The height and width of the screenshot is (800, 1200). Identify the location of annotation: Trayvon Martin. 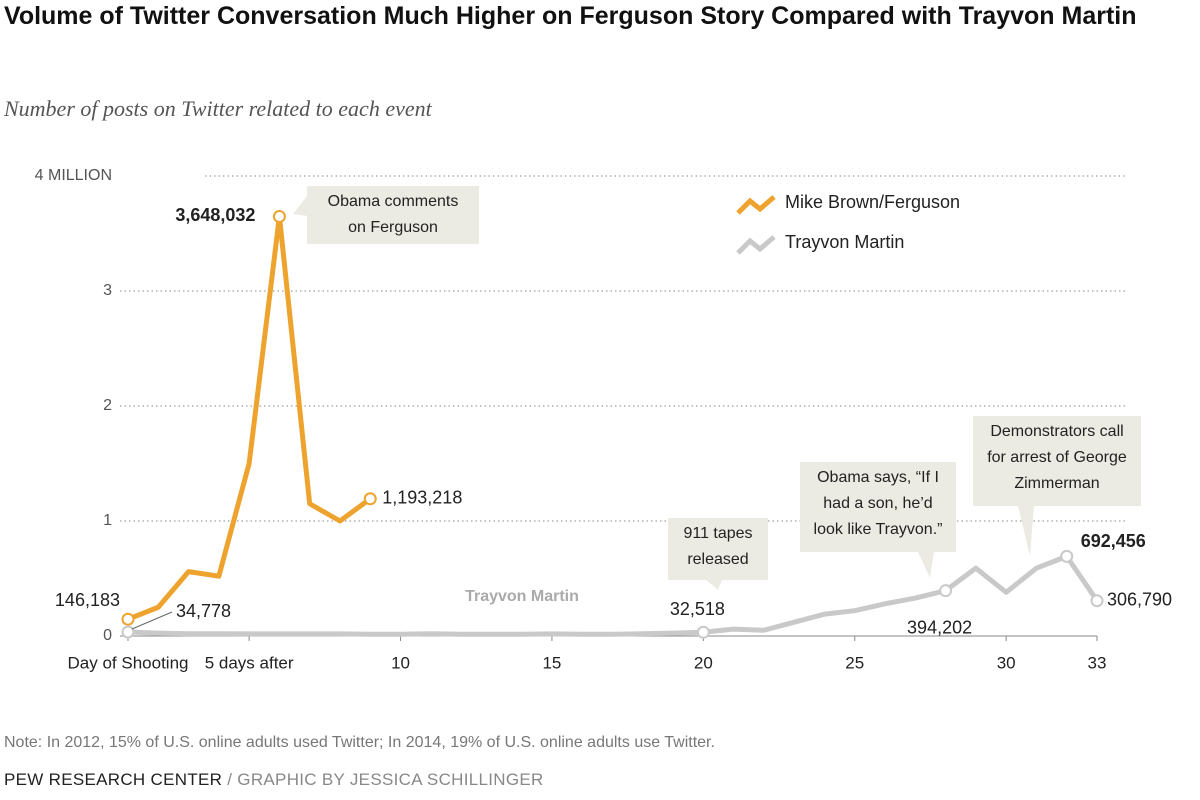
(522, 596).